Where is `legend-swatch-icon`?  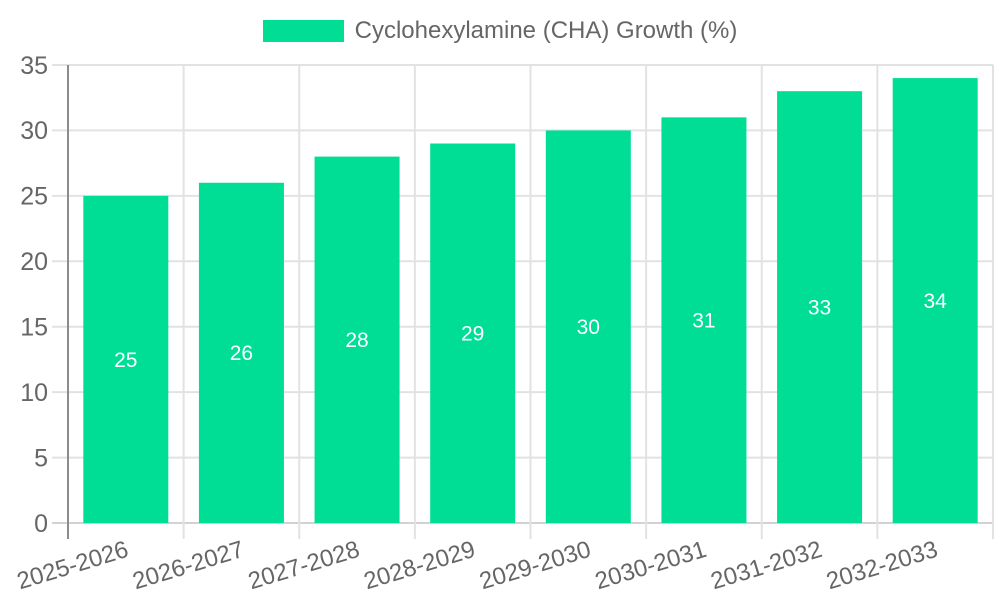
legend-swatch-icon is located at coordinates (303, 31).